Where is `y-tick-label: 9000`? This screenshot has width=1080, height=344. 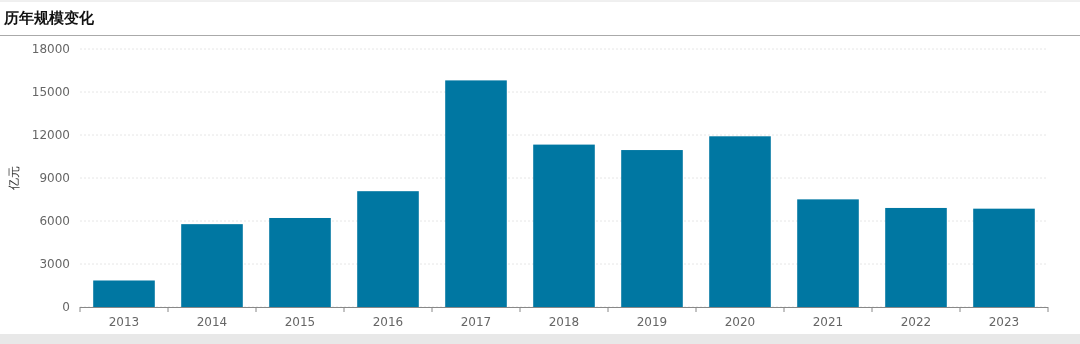 y-tick-label: 9000 is located at coordinates (54, 178).